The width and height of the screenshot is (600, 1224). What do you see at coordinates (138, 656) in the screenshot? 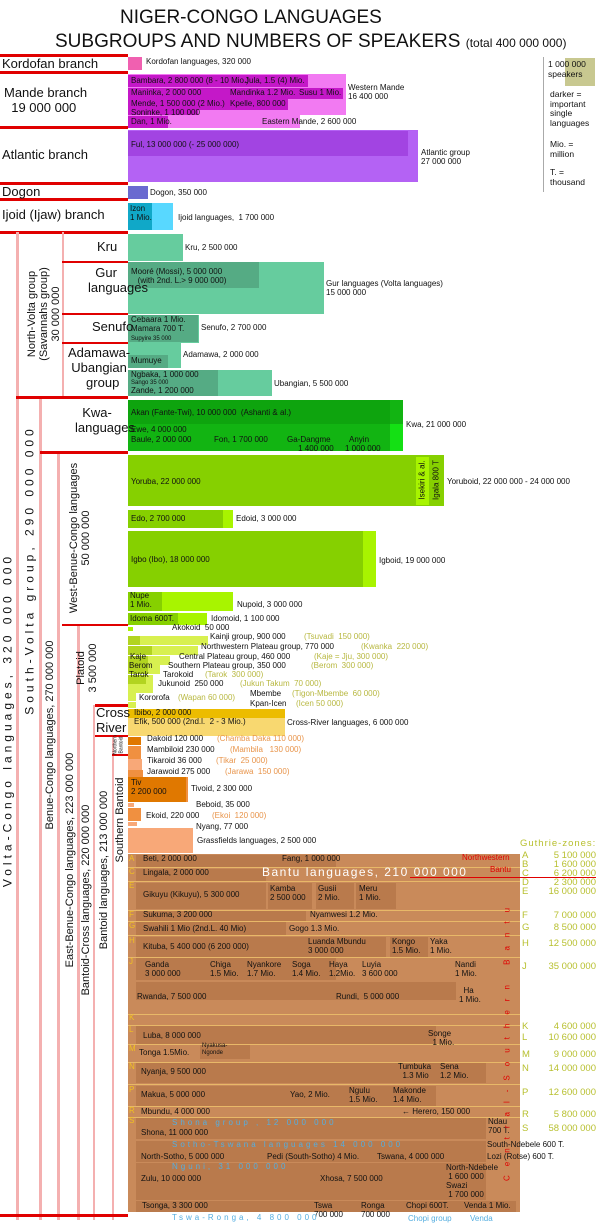
I see `kaje-label: Kaje` at bounding box center [138, 656].